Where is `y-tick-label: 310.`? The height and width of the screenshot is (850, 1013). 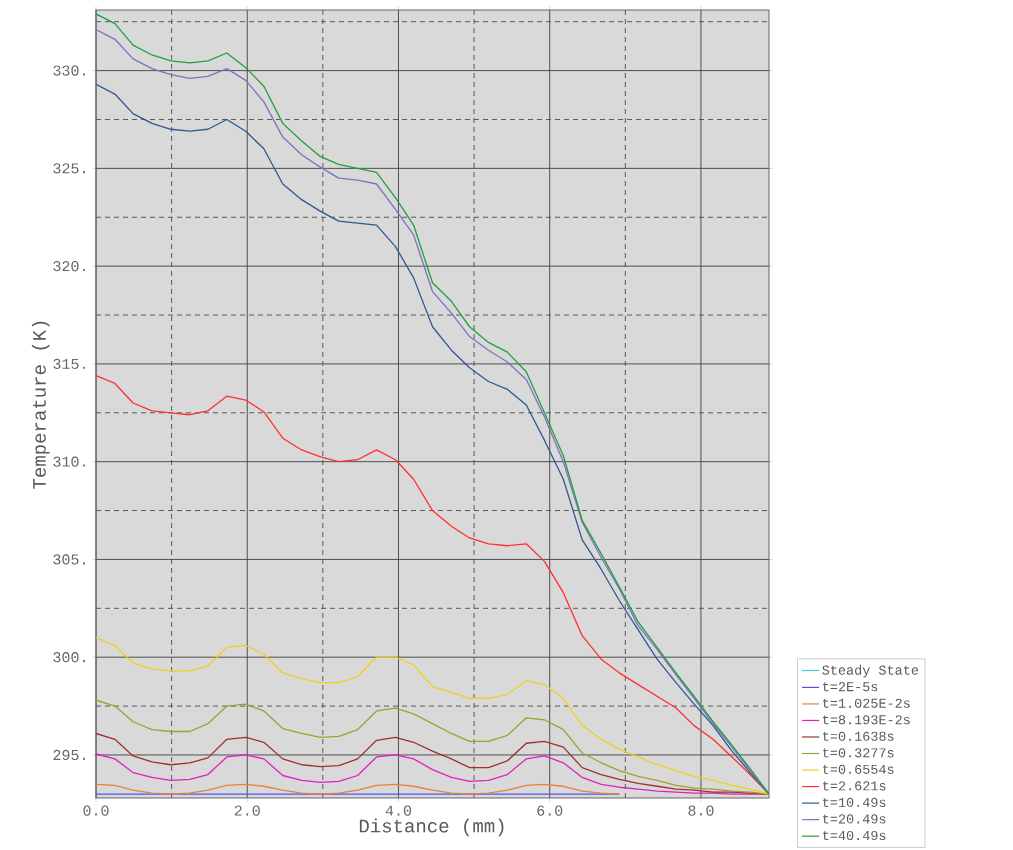 y-tick-label: 310. is located at coordinates (69, 461).